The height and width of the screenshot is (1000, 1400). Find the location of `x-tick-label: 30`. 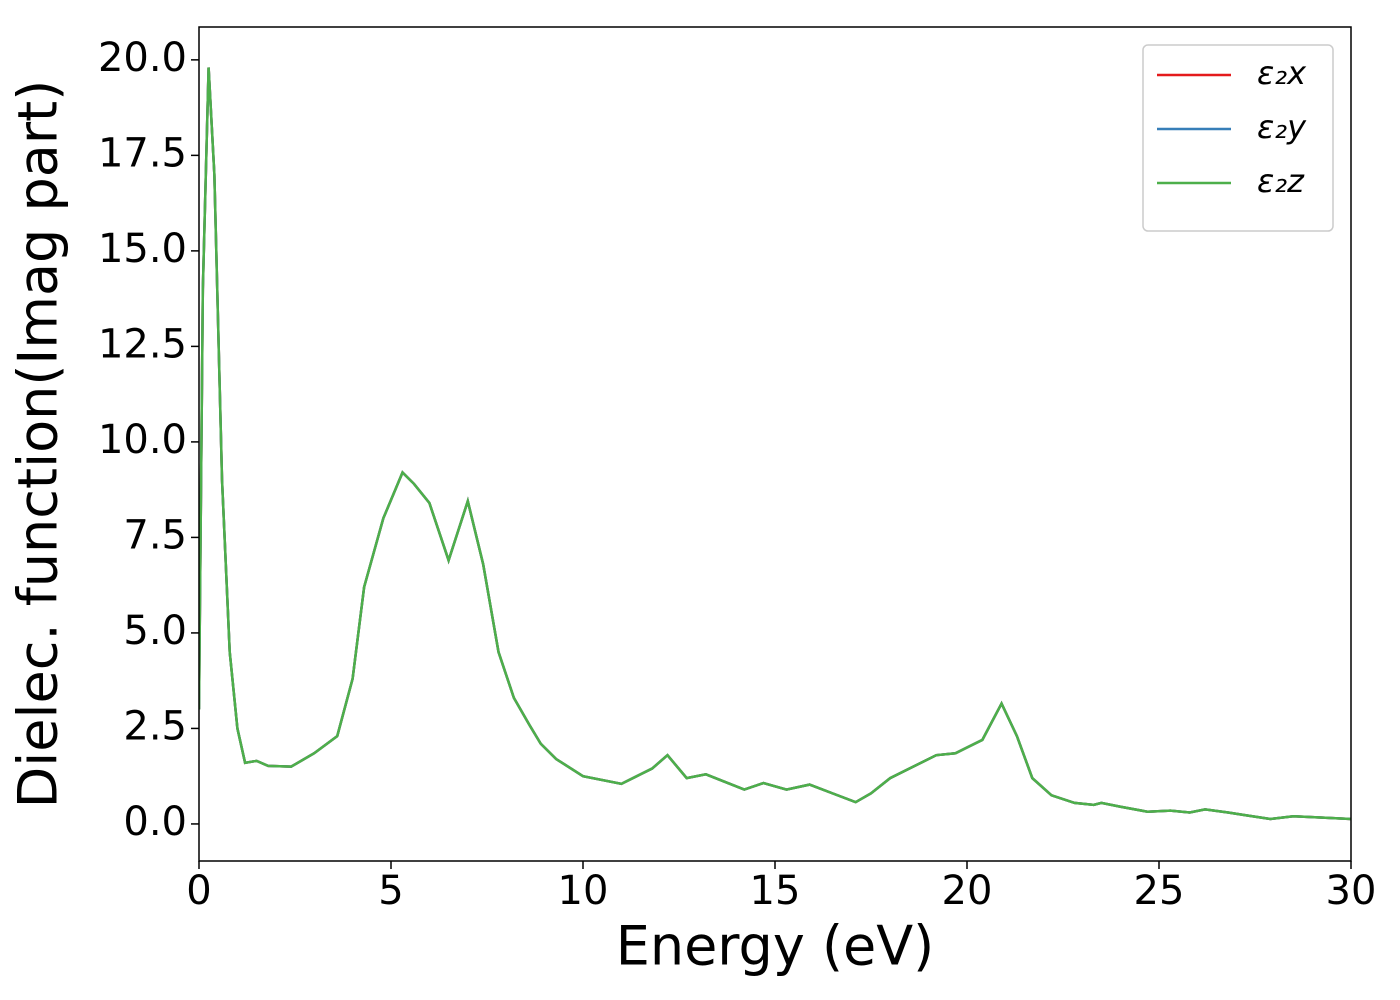

x-tick-label: 30 is located at coordinates (1351, 891).